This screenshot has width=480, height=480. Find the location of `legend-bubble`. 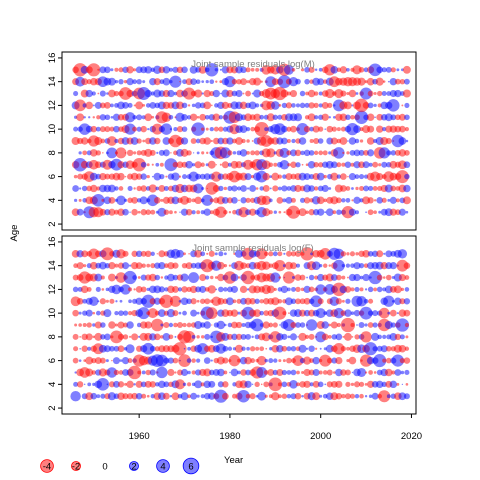

legend-bubble is located at coordinates (163, 466).